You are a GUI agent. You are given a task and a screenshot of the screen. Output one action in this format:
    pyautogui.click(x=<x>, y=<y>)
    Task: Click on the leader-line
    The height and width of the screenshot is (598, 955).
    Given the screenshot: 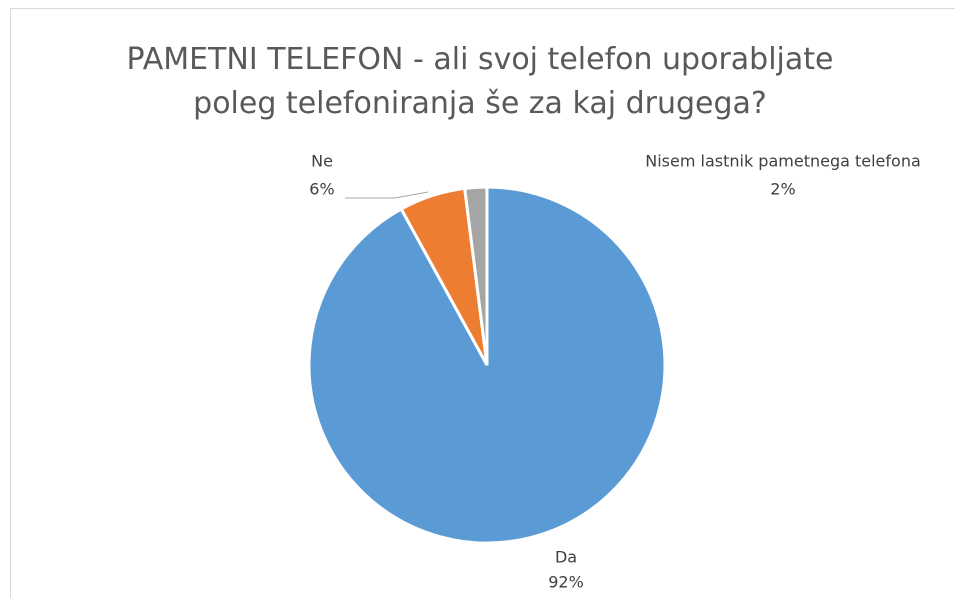 What is the action you would take?
    pyautogui.click(x=387, y=195)
    